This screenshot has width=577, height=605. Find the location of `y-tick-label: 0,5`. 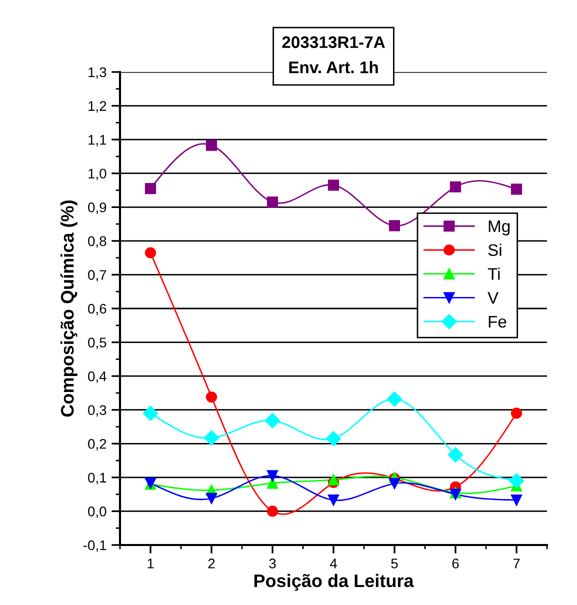

y-tick-label: 0,5 is located at coordinates (97, 344).